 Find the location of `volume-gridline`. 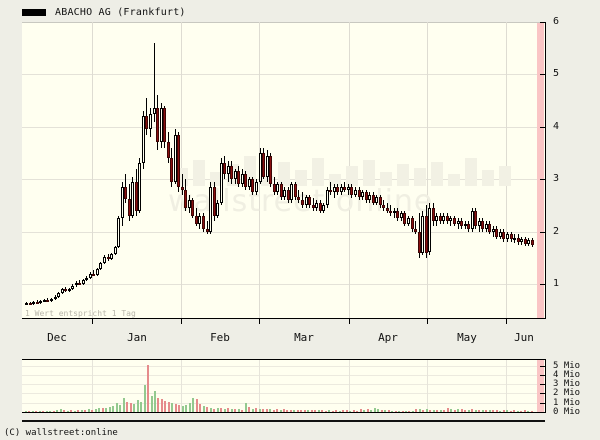

volume-gridline is located at coordinates (279, 403).